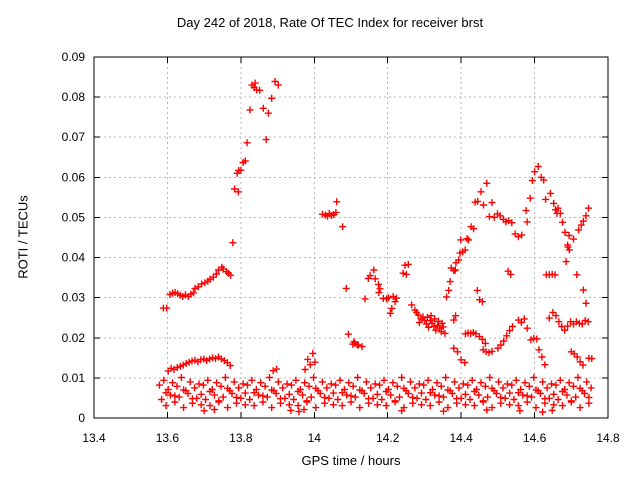  Describe the element at coordinates (74, 97) in the screenshot. I see `y-tick-label: 0.08` at that location.